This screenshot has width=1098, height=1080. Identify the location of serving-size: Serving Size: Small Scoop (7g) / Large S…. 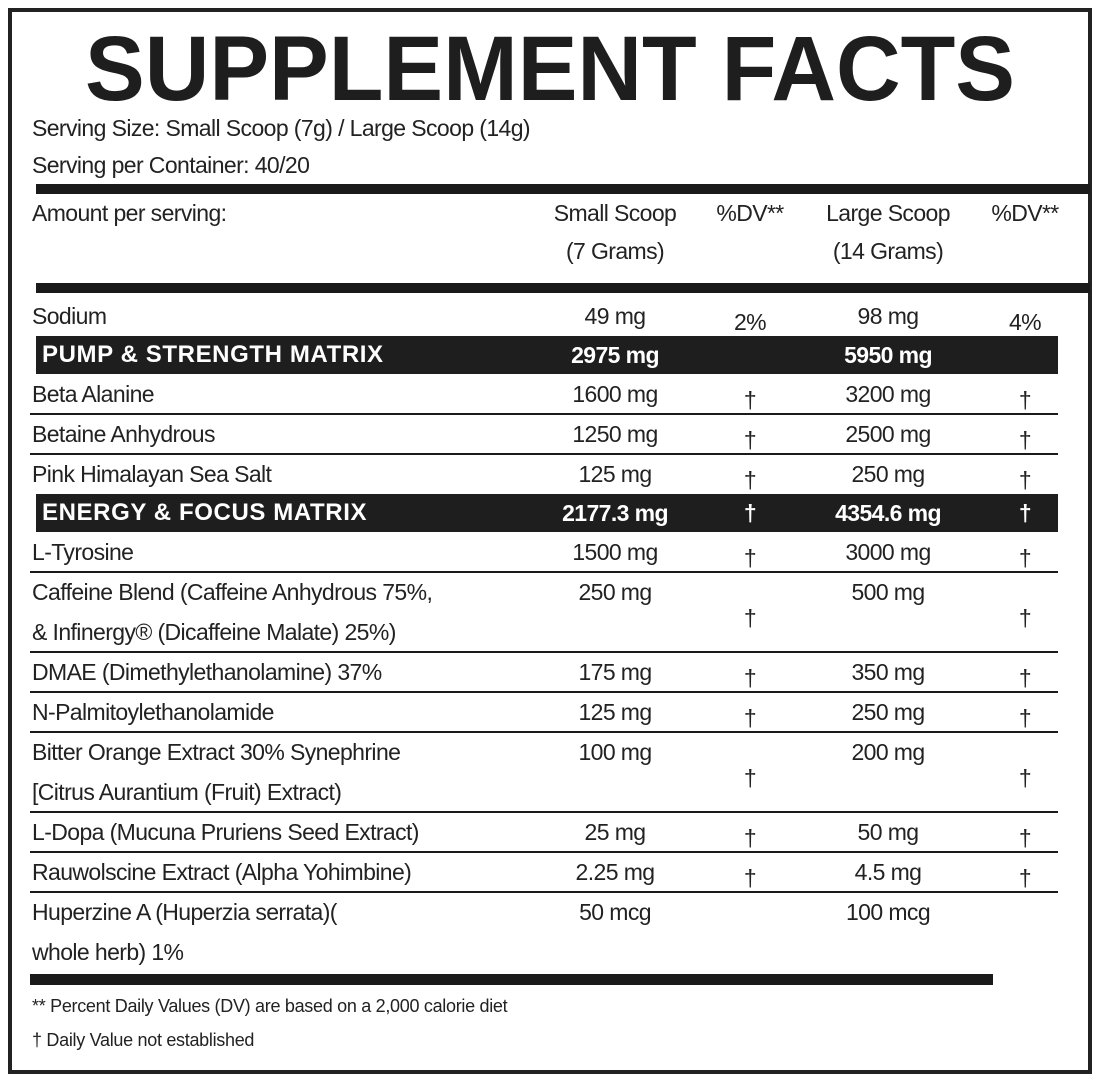
(281, 128).